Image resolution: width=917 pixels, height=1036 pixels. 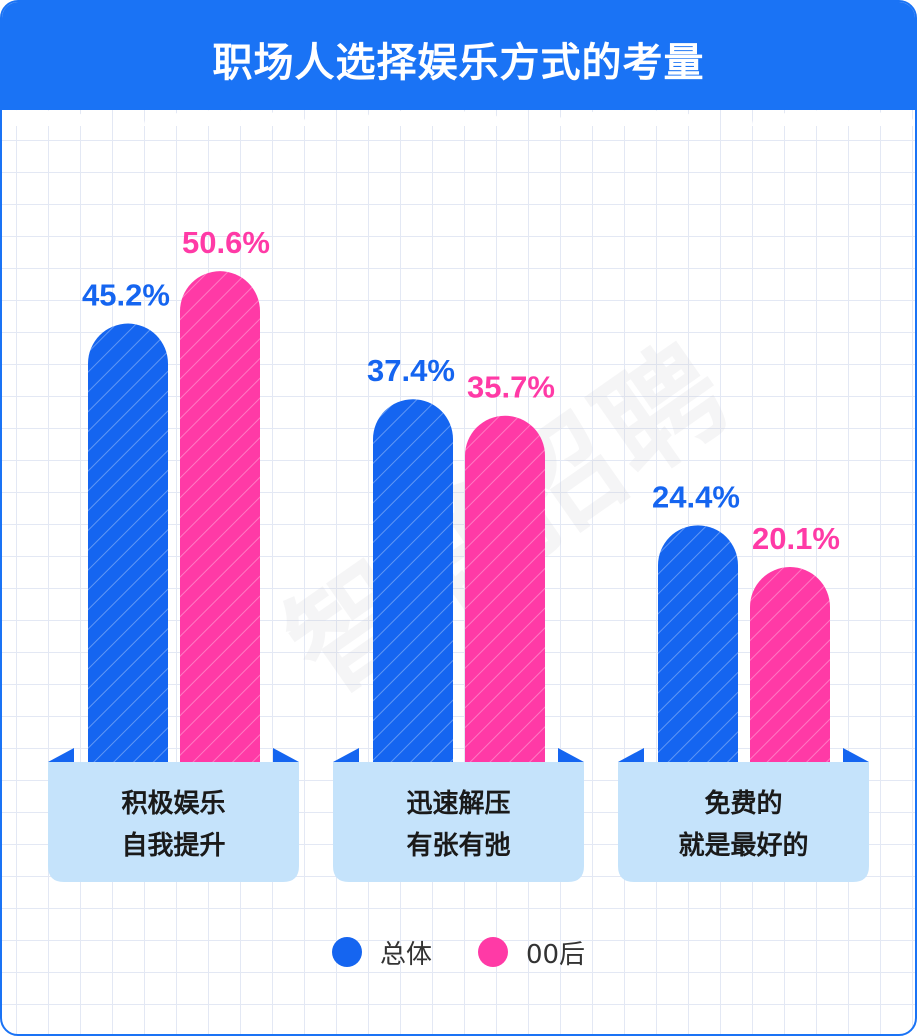 I want to click on legend-item-total: 总体, so click(x=381, y=952).